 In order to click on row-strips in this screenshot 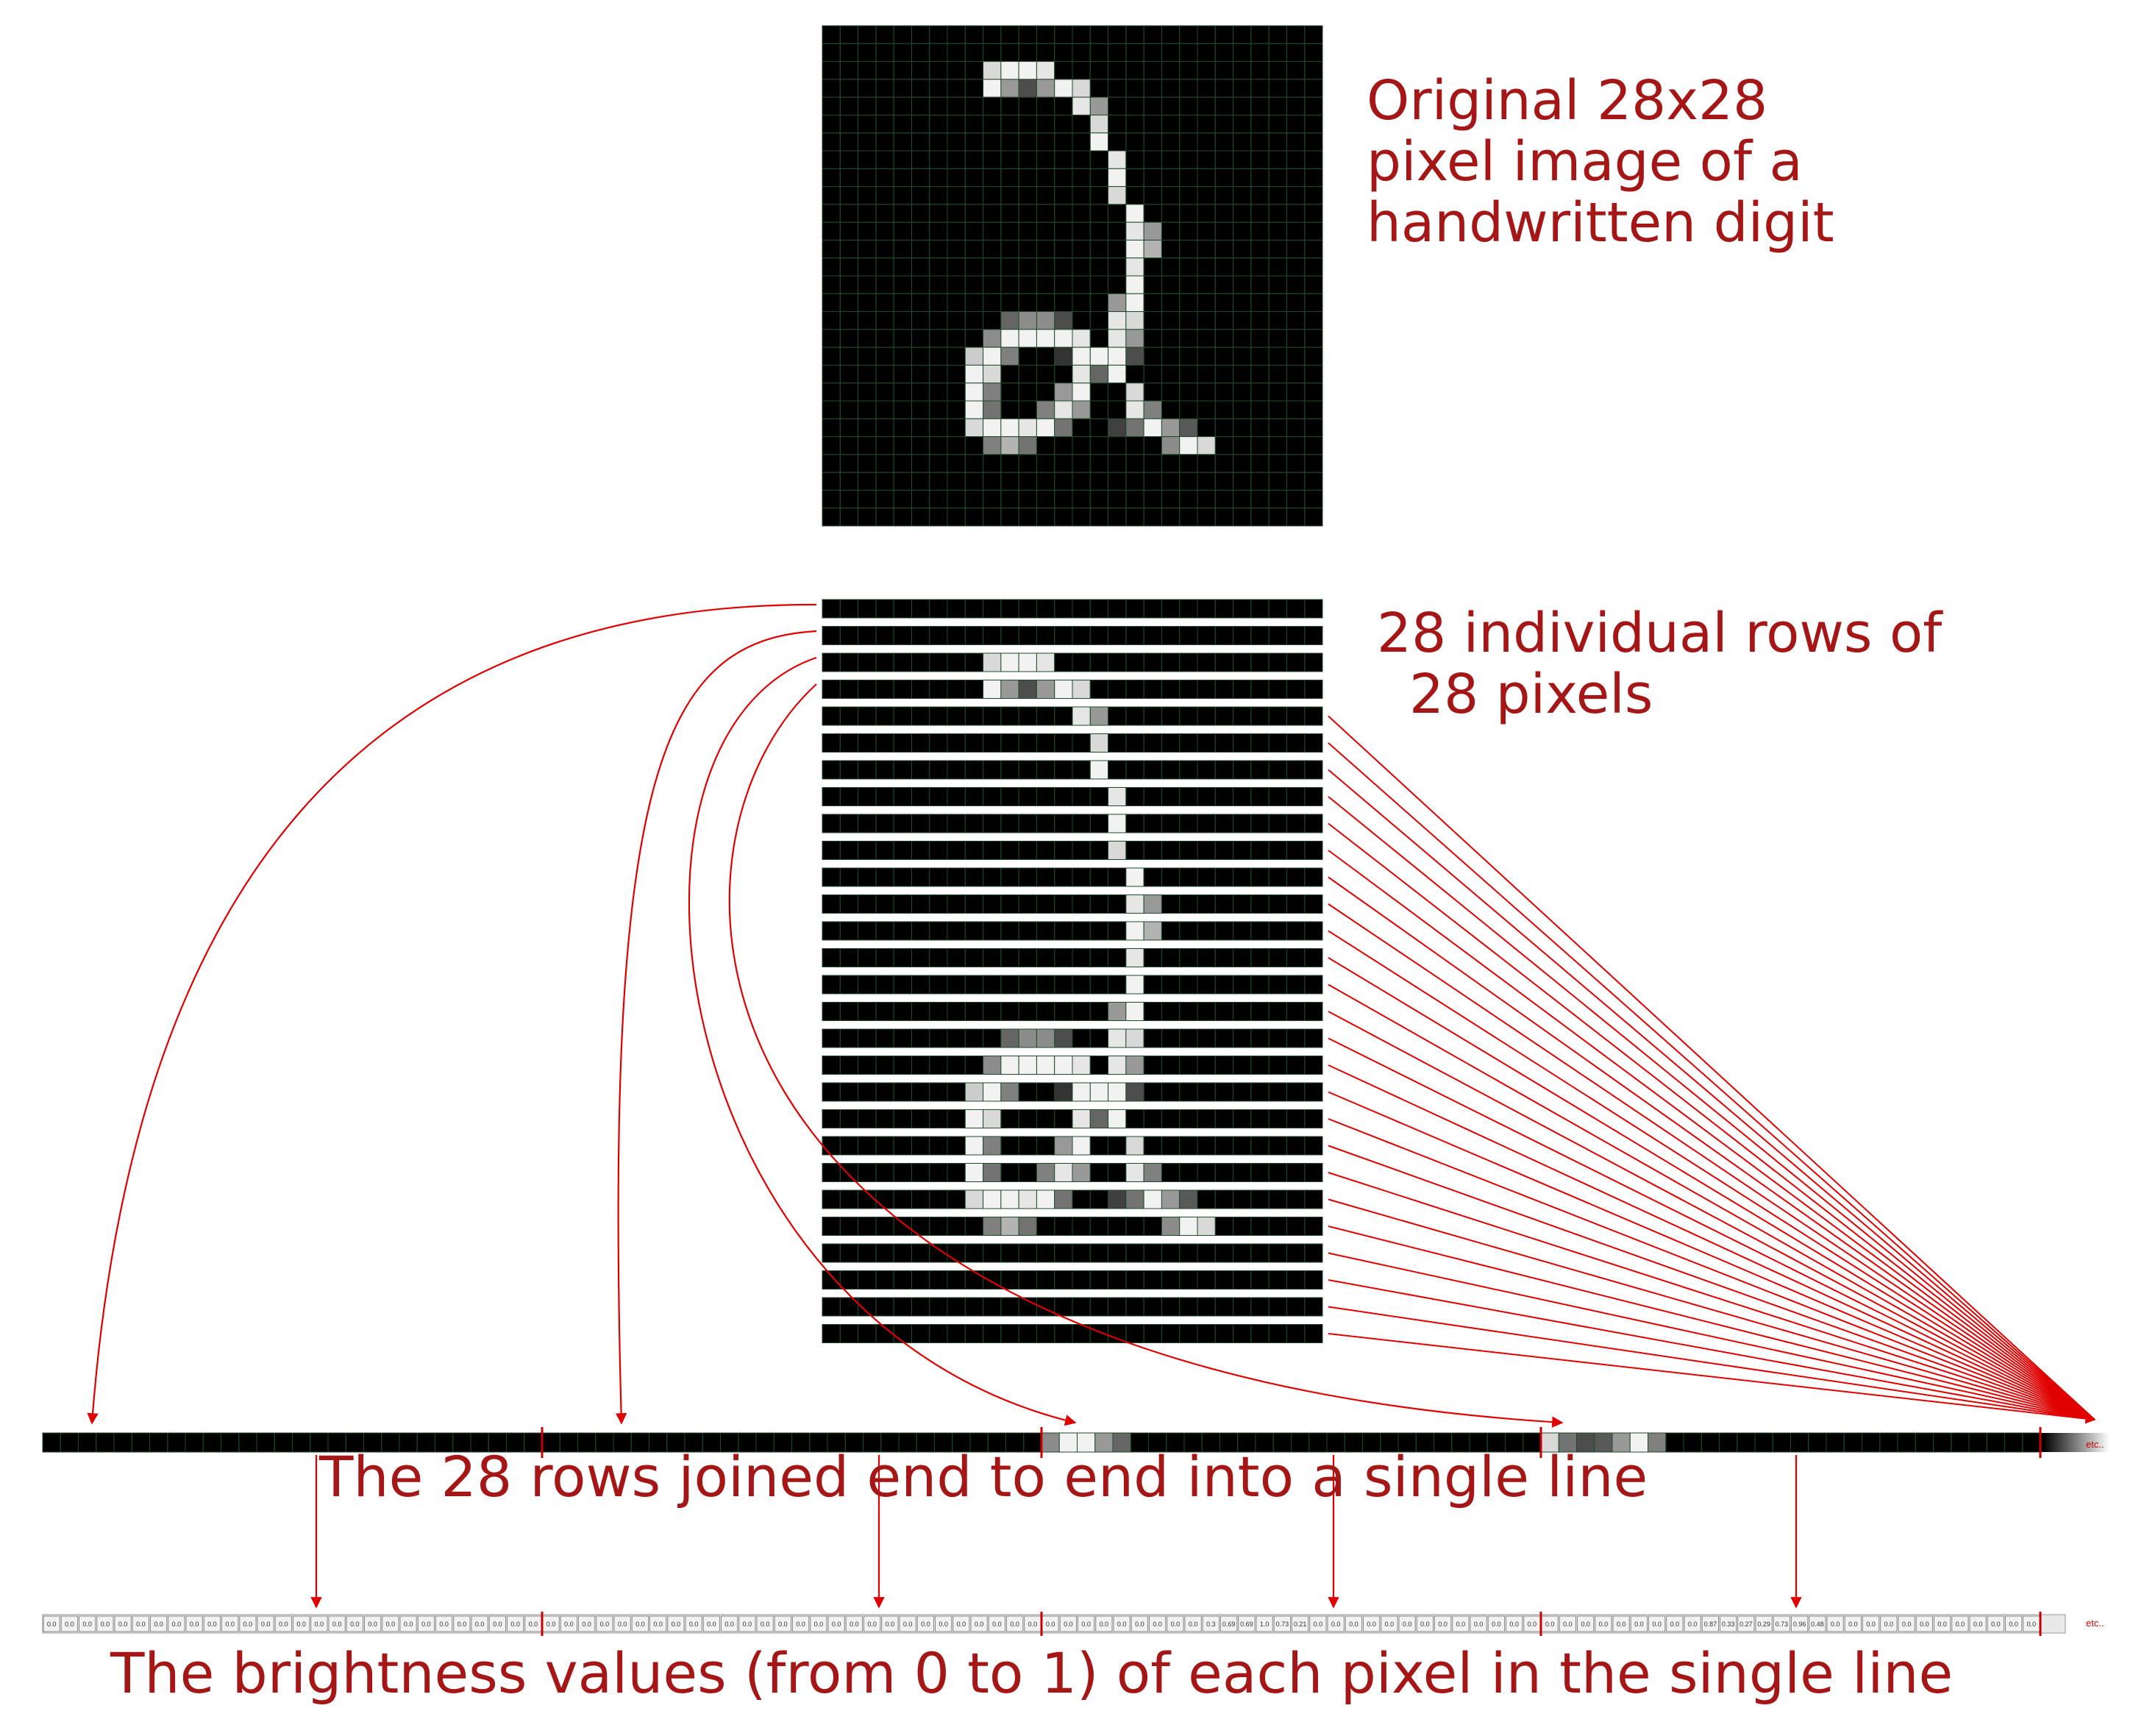, I will do `click(1072, 971)`.